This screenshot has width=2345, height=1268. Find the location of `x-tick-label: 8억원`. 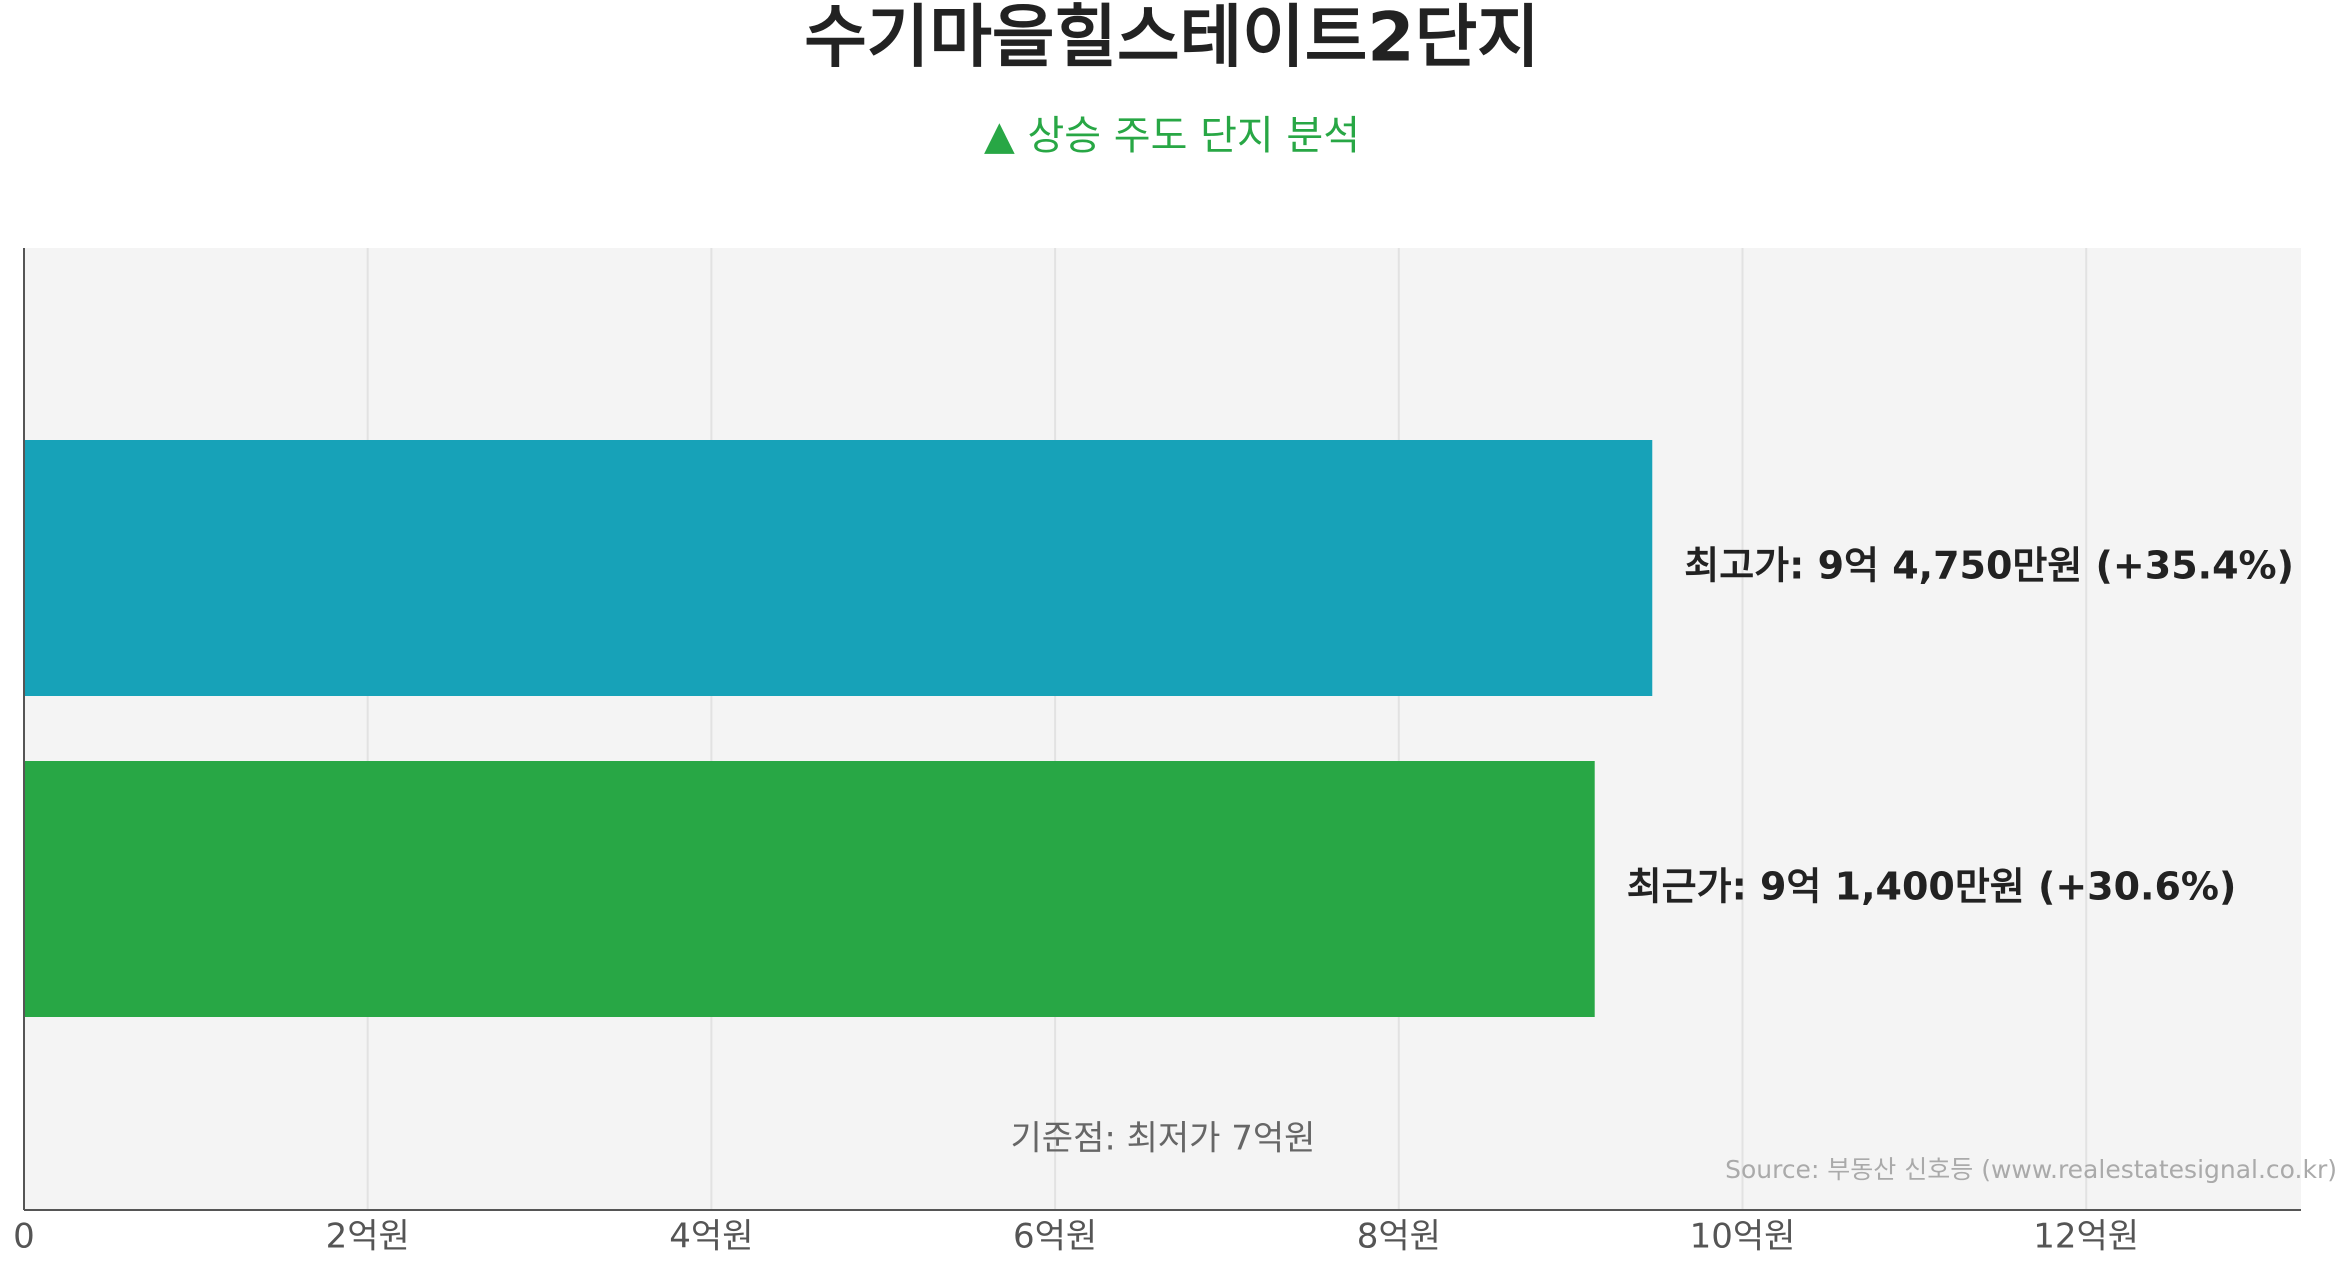

x-tick-label: 8억원 is located at coordinates (1399, 1237).